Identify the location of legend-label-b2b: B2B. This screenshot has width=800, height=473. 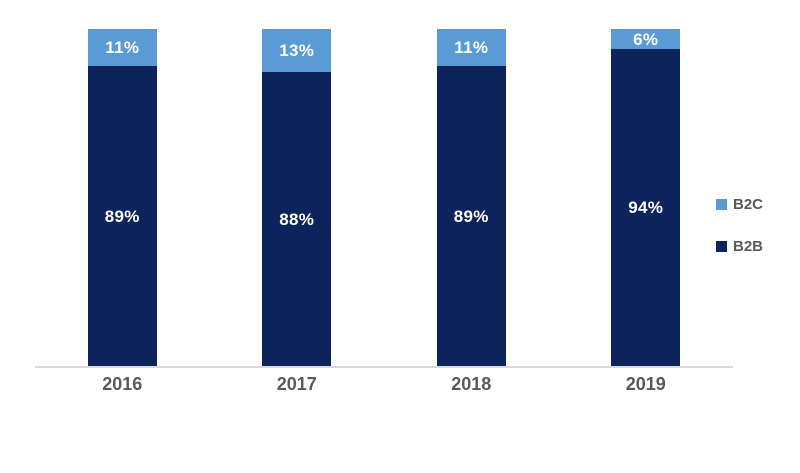
(748, 246).